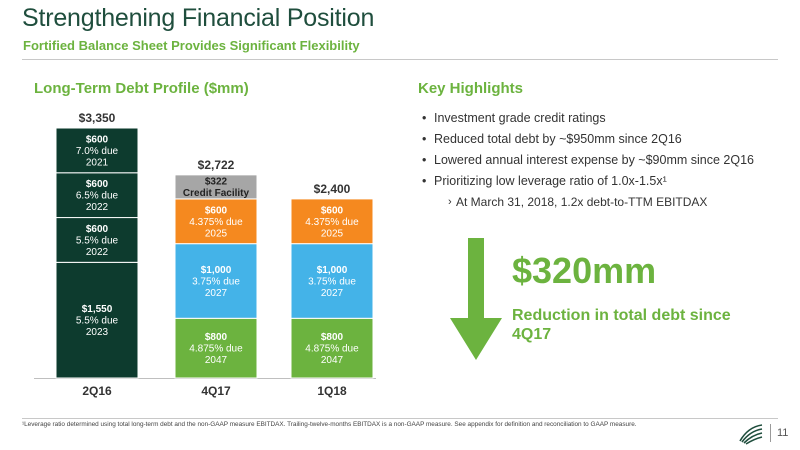 Image resolution: width=800 pixels, height=450 pixels. I want to click on highlight-text: Investment grade credit ratings, so click(520, 118).